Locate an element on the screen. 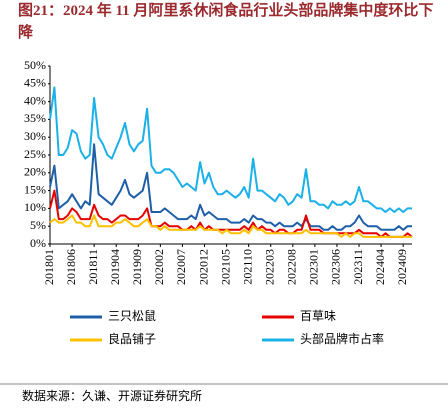  y-tick-label: 15% is located at coordinates (35, 189).